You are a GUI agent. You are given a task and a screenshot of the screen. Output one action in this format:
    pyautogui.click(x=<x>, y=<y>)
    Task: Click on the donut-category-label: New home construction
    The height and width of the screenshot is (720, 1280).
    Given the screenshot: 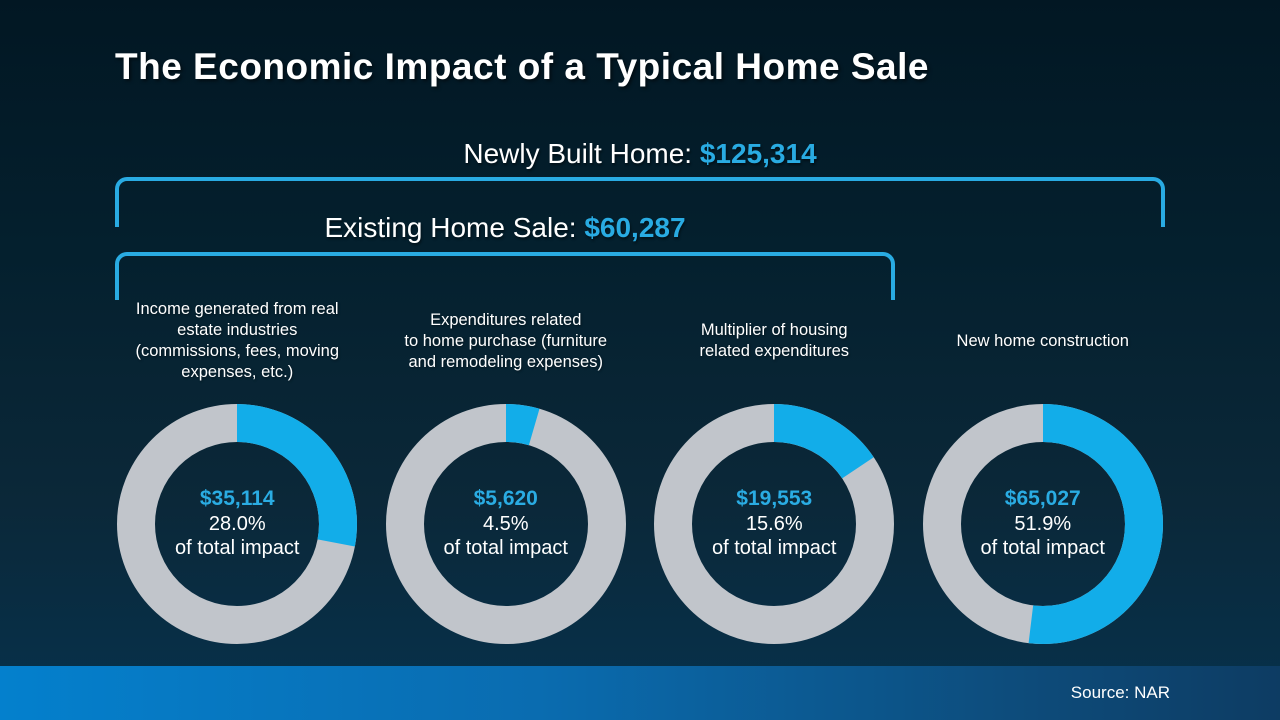 What is the action you would take?
    pyautogui.click(x=1042, y=340)
    